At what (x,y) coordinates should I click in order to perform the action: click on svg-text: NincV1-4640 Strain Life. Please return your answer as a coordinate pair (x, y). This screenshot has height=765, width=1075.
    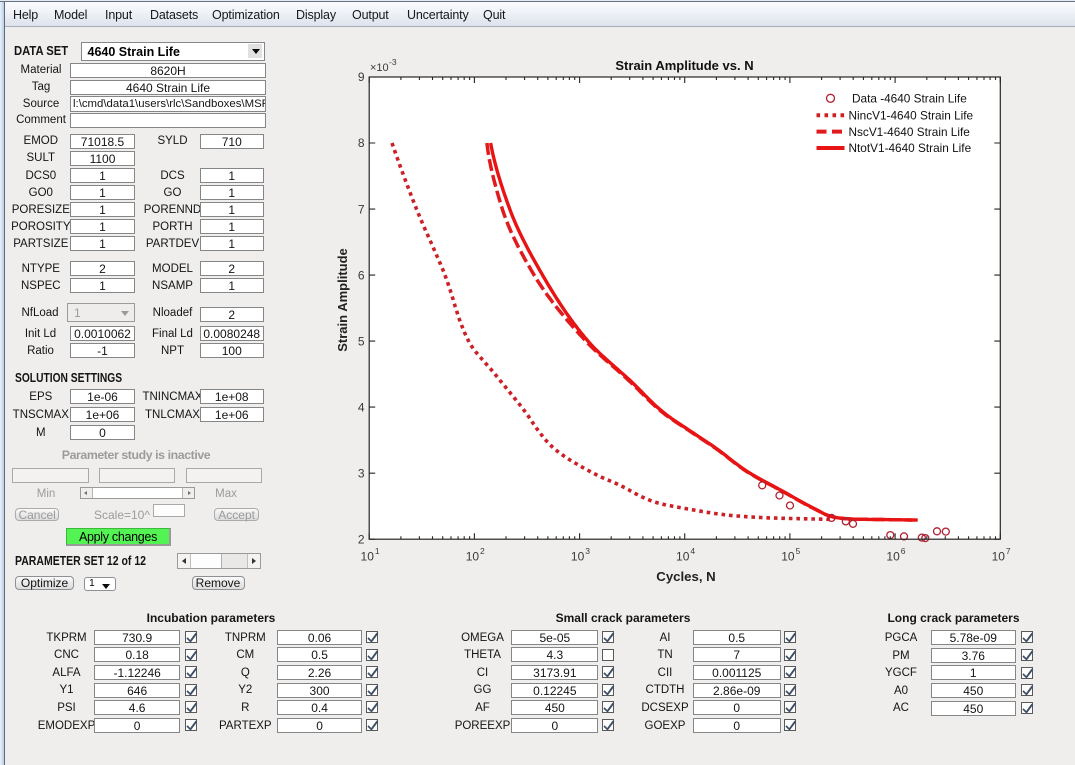
    Looking at the image, I should click on (911, 116).